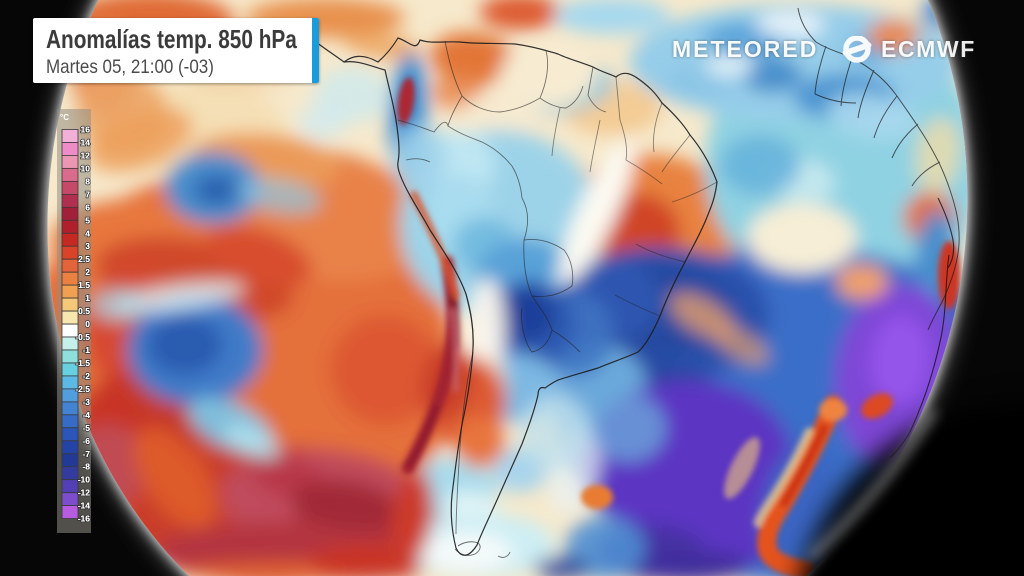 This screenshot has width=1024, height=576. Describe the element at coordinates (84, 506) in the screenshot. I see `svg-text: -14` at that location.